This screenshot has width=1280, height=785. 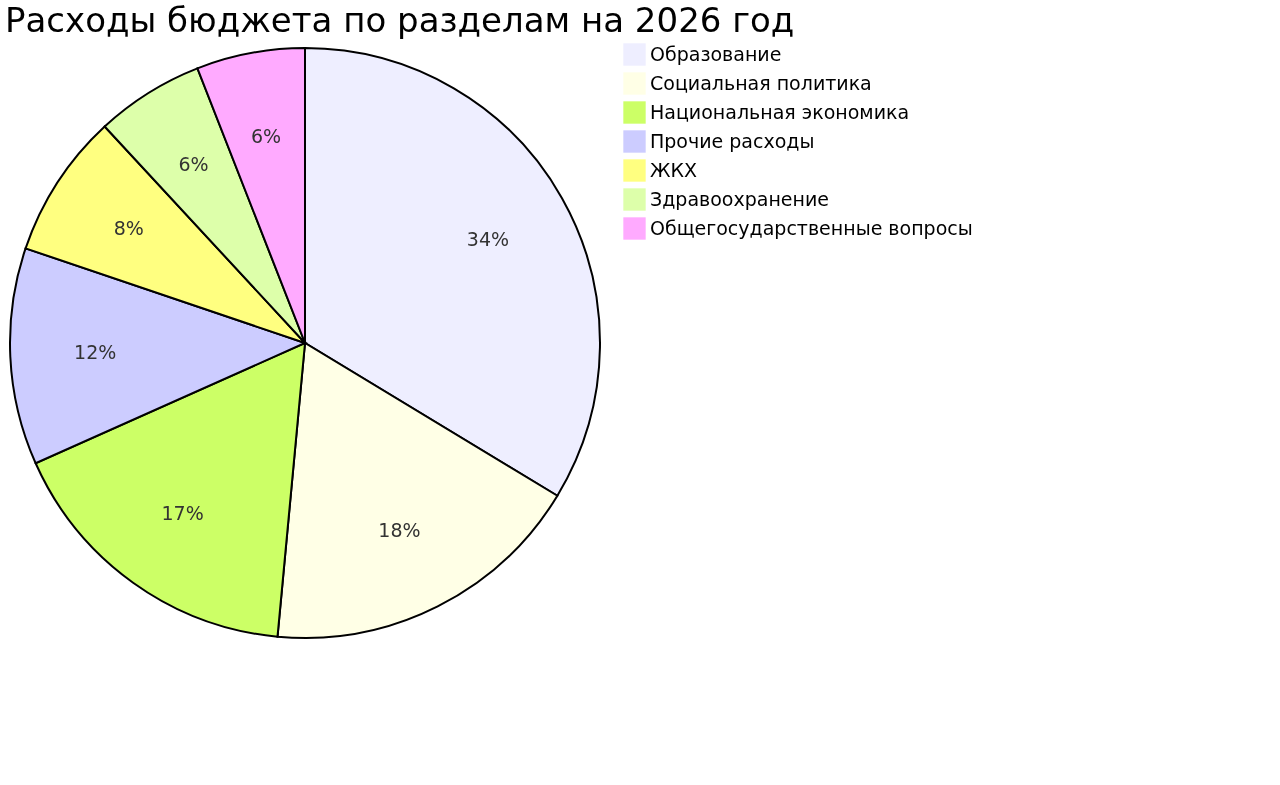 What do you see at coordinates (128, 227) in the screenshot?
I see `data-label: 8%` at bounding box center [128, 227].